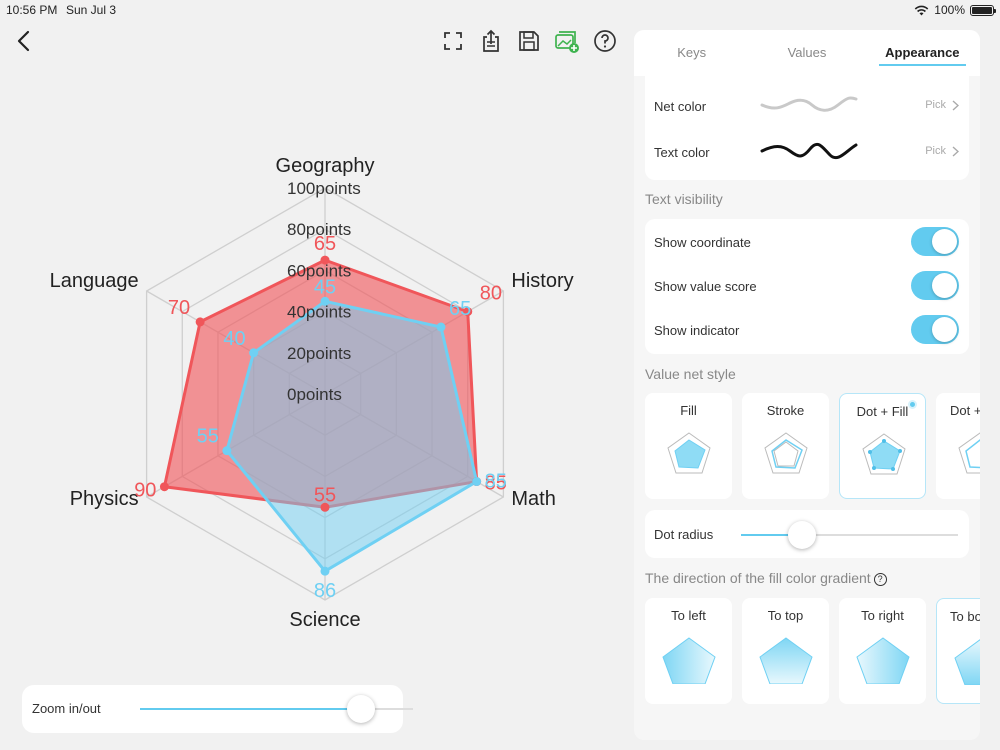 The width and height of the screenshot is (1000, 750). I want to click on net-color-swatch, so click(809, 104).